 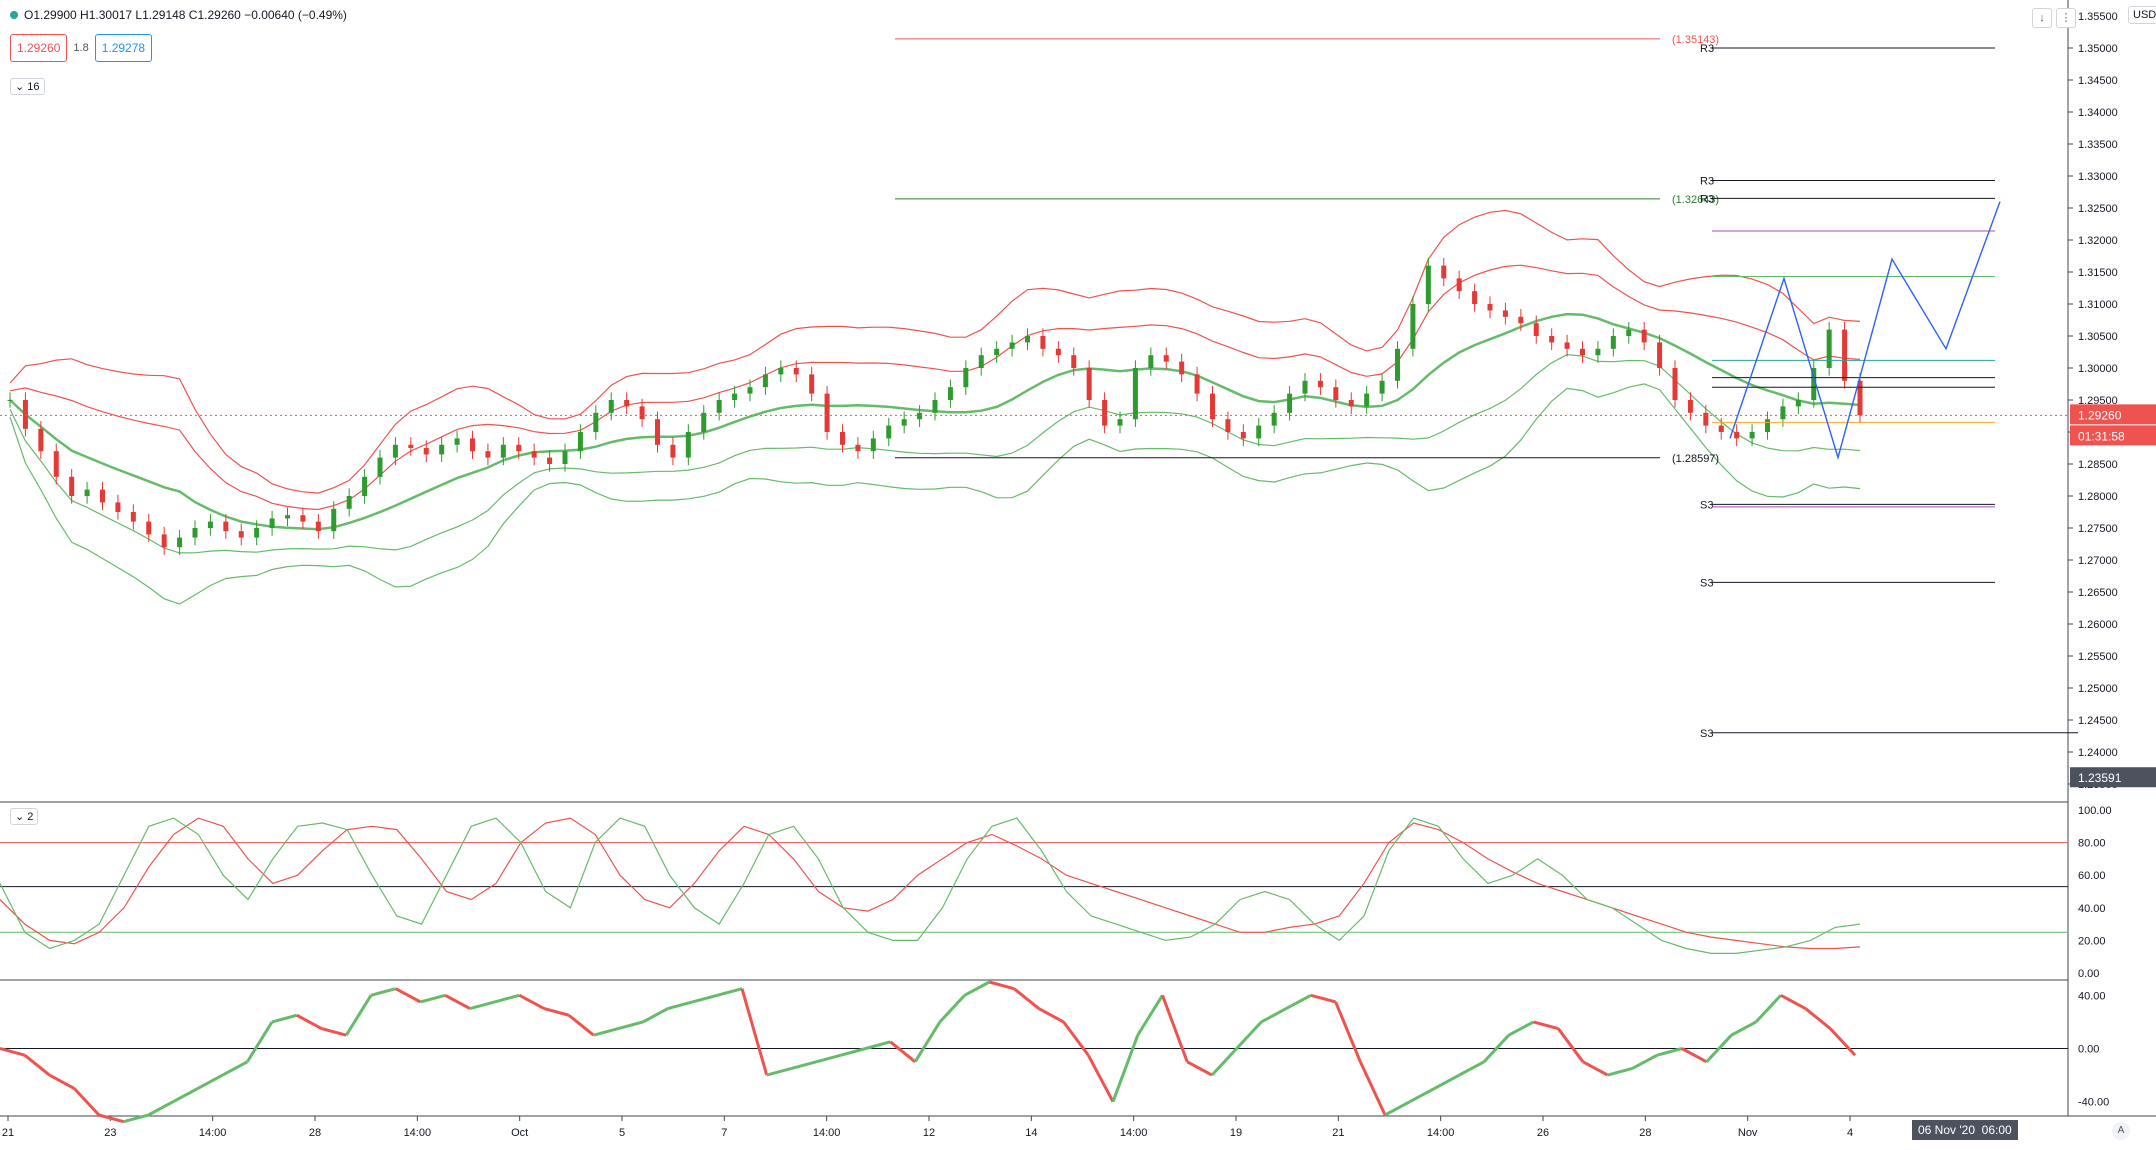 I want to click on level-label: (1.35143), so click(x=1695, y=40).